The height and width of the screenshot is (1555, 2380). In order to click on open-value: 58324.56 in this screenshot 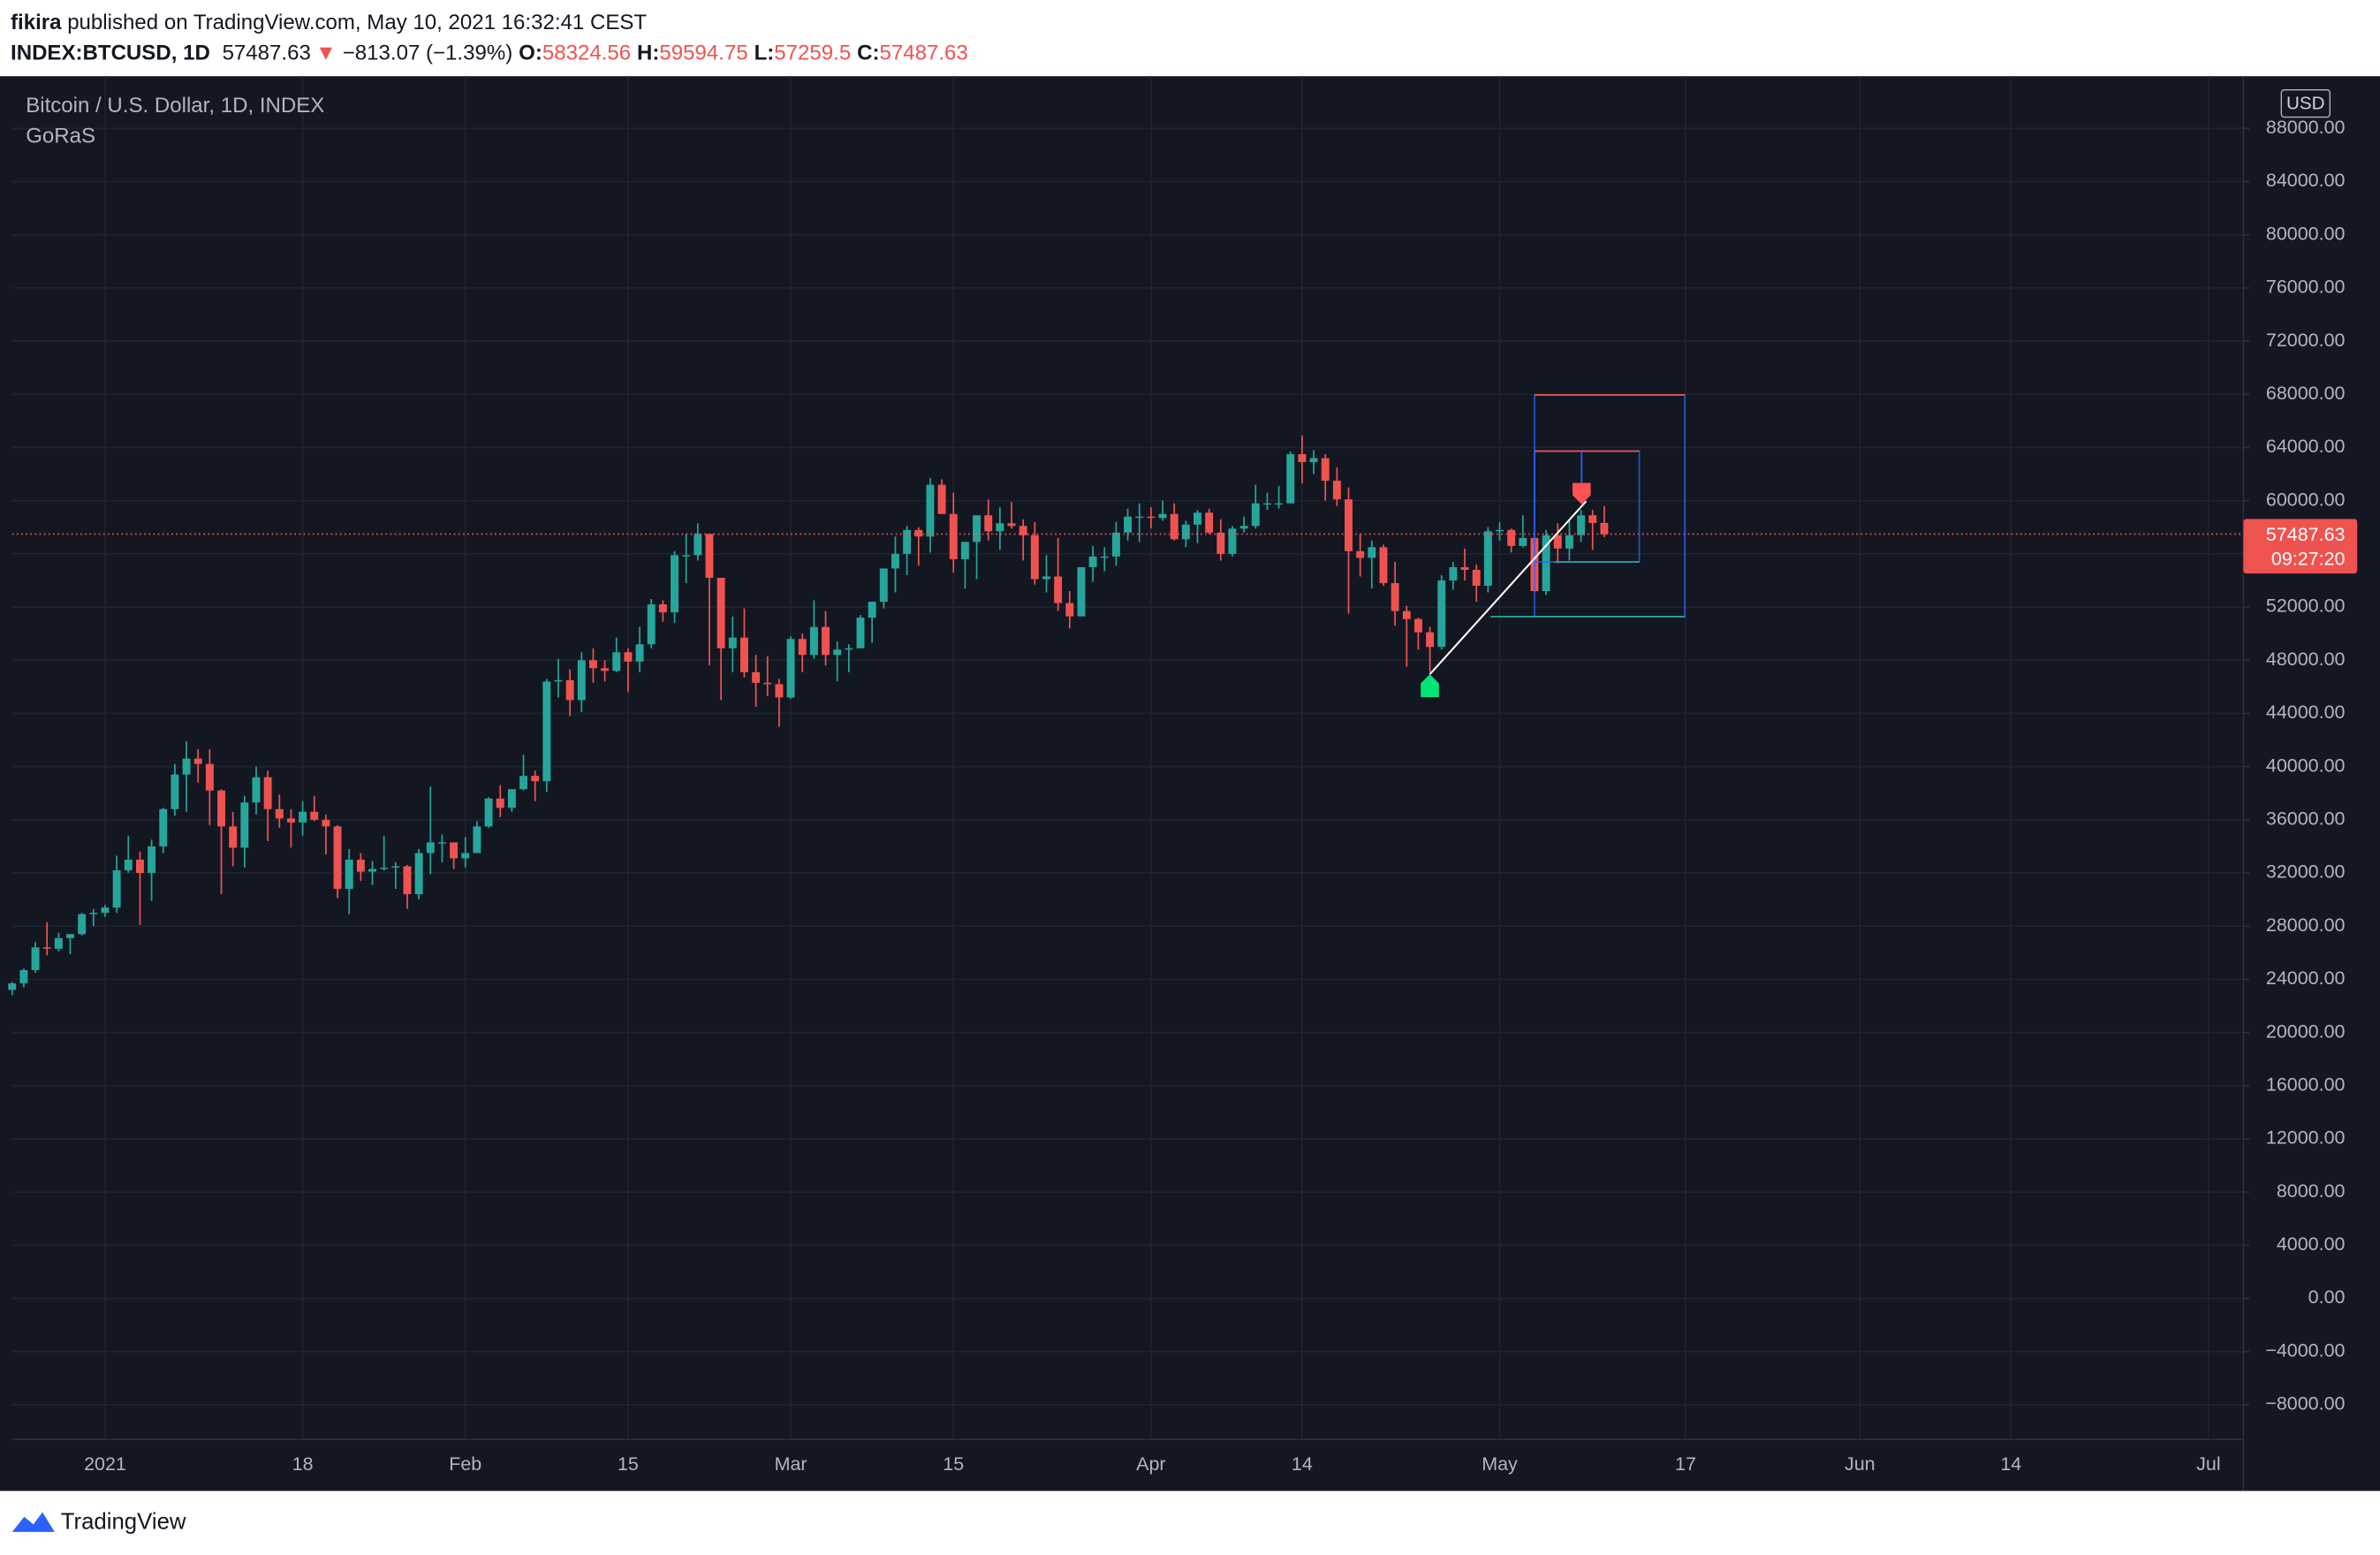, I will do `click(586, 52)`.